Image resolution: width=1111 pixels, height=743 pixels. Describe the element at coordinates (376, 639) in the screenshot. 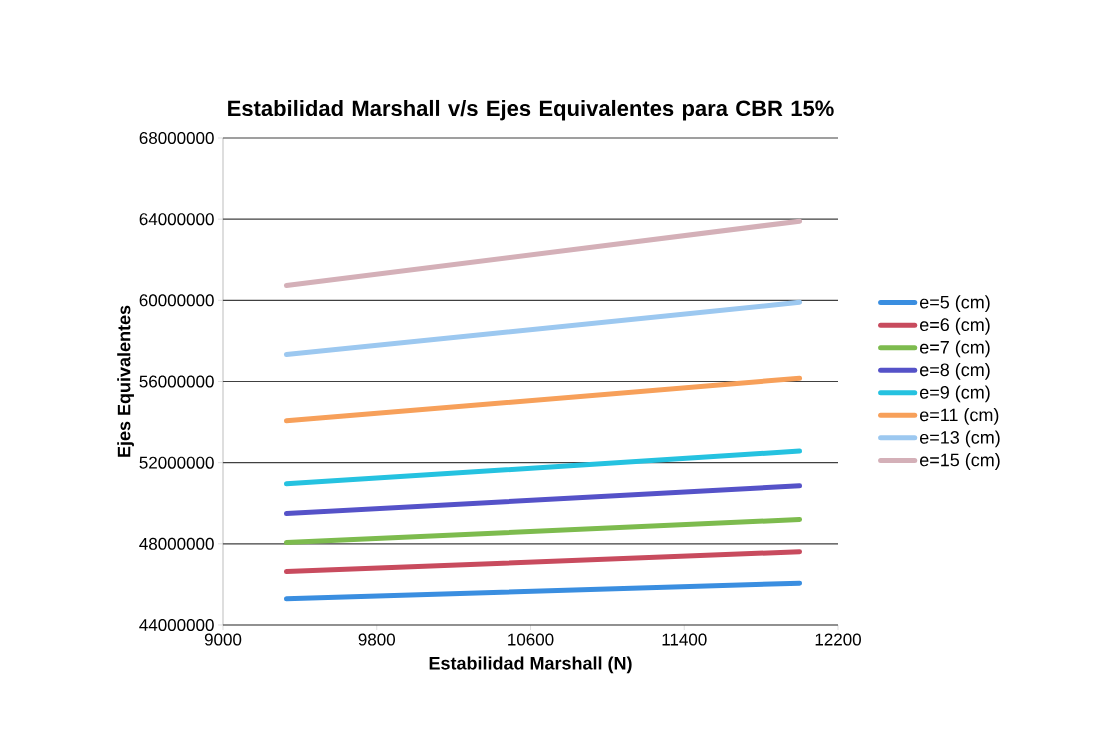

I see `x-tick-label: 9800` at that location.